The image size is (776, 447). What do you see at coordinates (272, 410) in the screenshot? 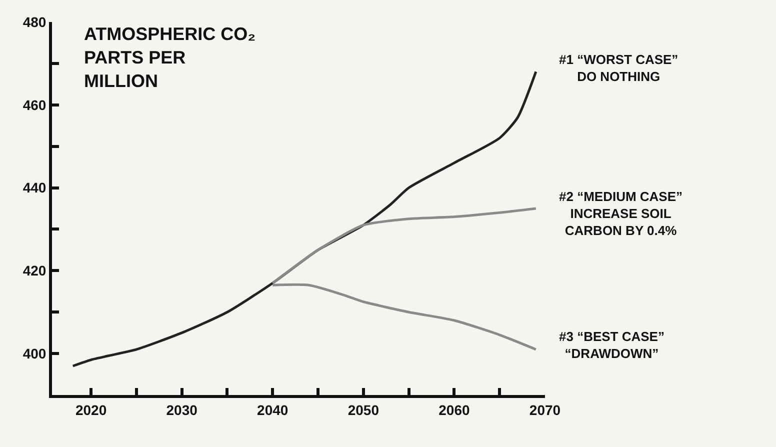
I see `x-tick-label: 2040` at bounding box center [272, 410].